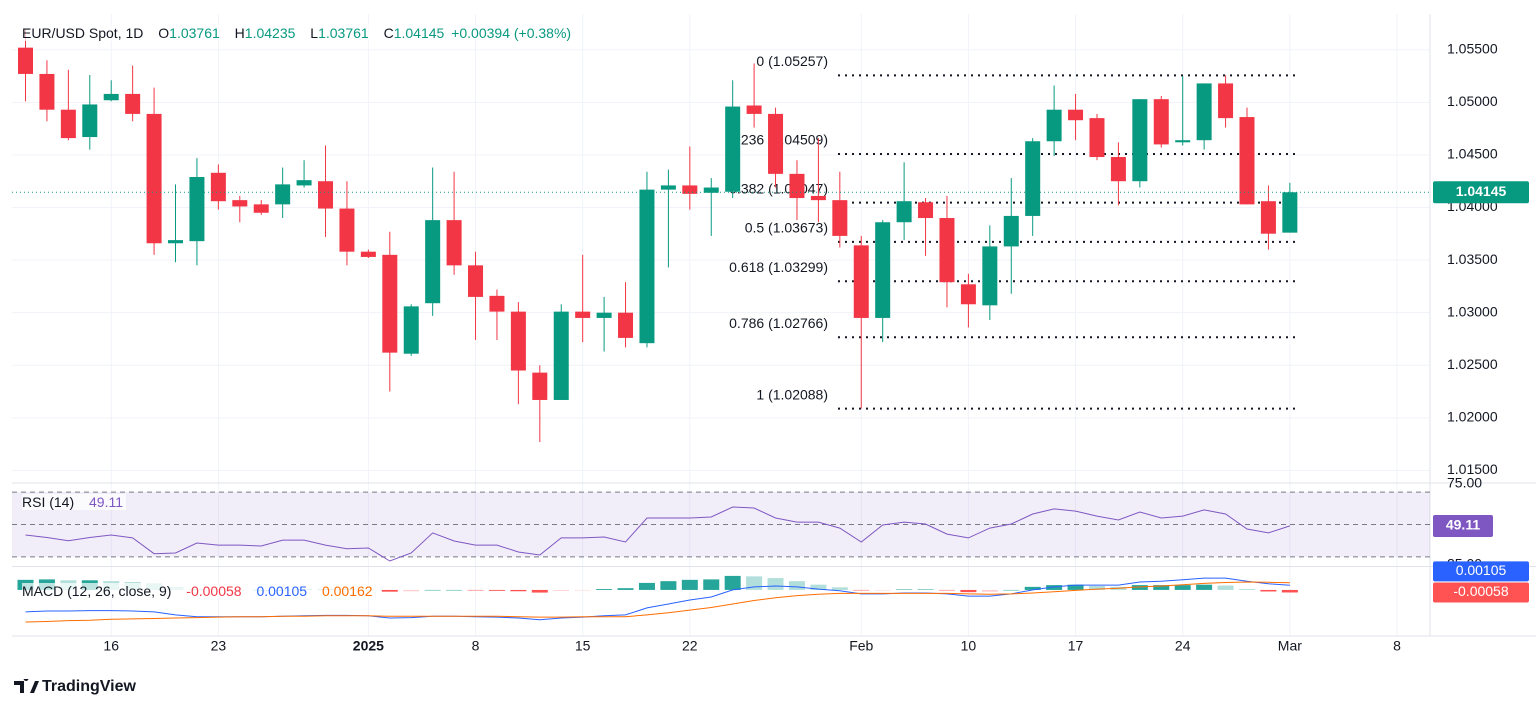 The height and width of the screenshot is (711, 1536). I want to click on brand: TradingView, so click(75, 687).